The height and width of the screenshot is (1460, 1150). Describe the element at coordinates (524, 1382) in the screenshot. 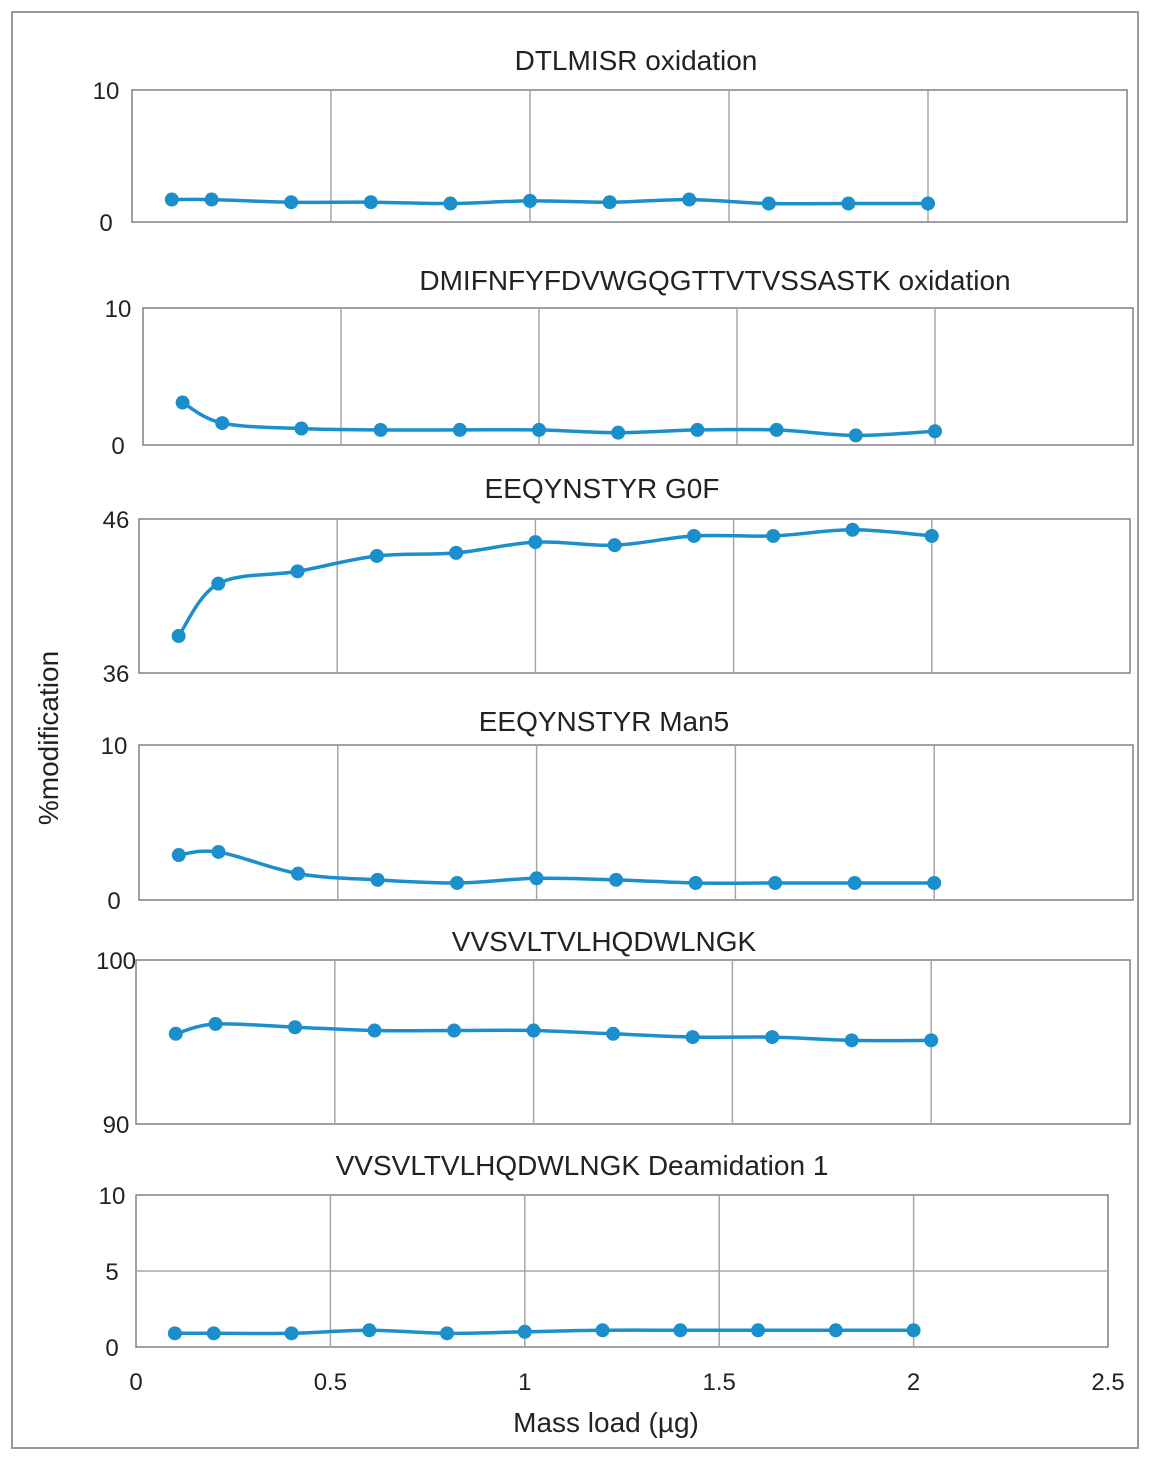

I see `x-tick-label: 1` at that location.